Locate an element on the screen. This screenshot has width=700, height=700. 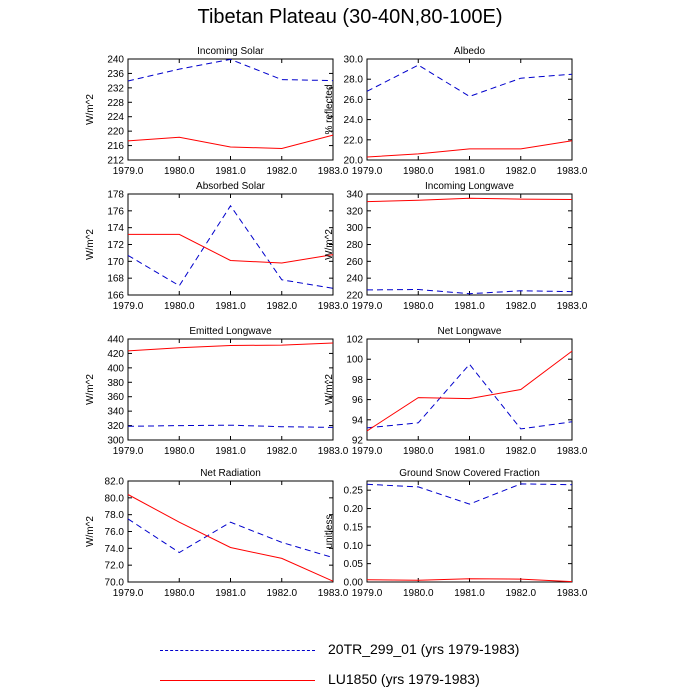
legend-label-20tr: 20TR_299_01 (yrs 1979-1983) is located at coordinates (424, 649).